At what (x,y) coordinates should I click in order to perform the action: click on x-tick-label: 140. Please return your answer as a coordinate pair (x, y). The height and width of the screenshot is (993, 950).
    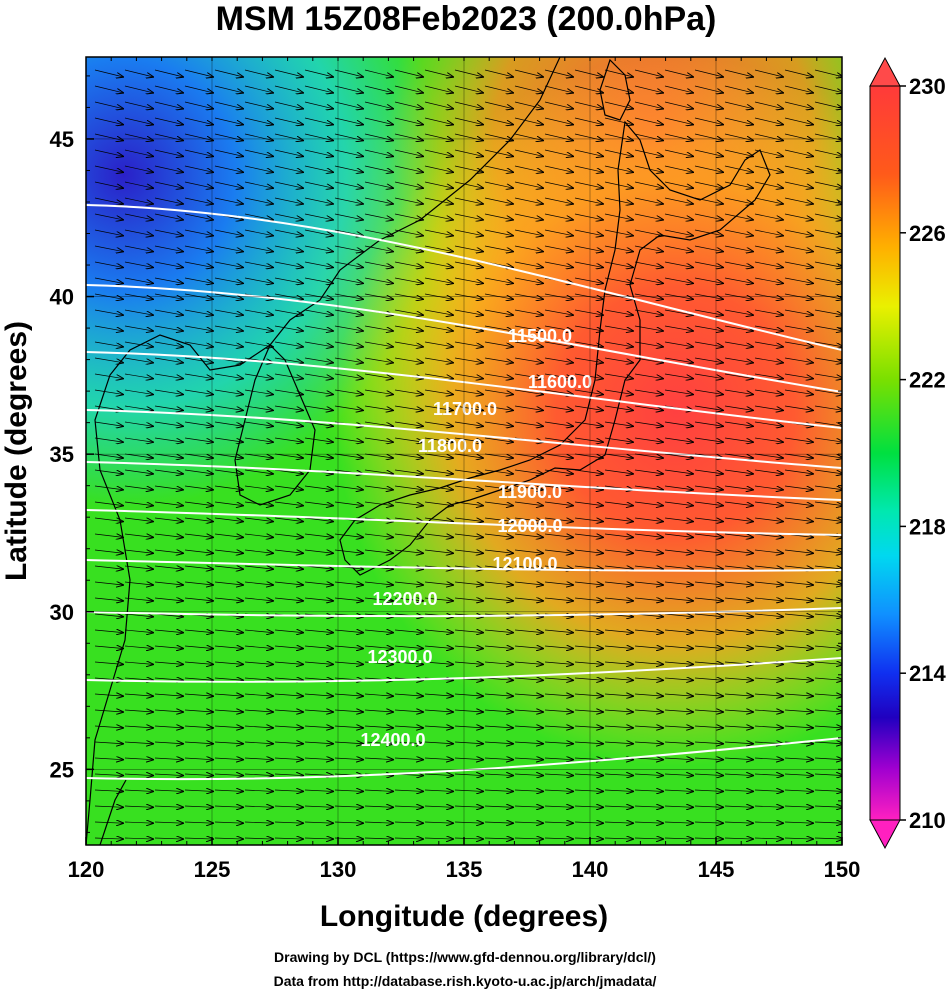
    Looking at the image, I should click on (590, 869).